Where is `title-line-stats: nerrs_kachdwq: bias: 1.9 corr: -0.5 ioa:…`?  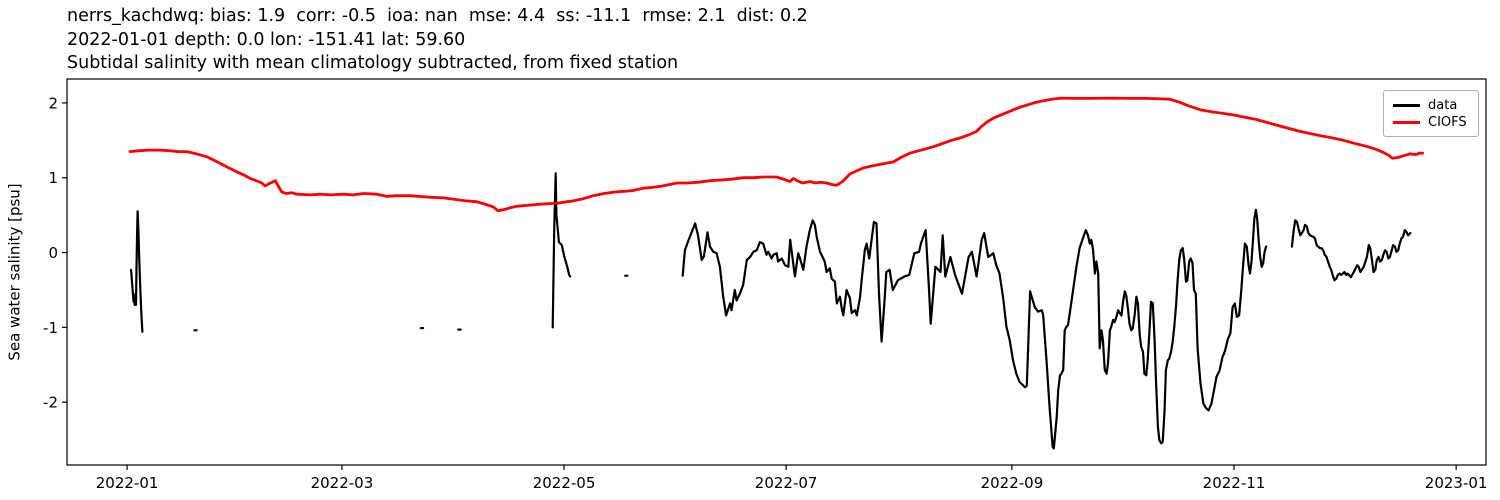
title-line-stats: nerrs_kachdwq: bias: 1.9 corr: -0.5 ioa:… is located at coordinates (437, 16).